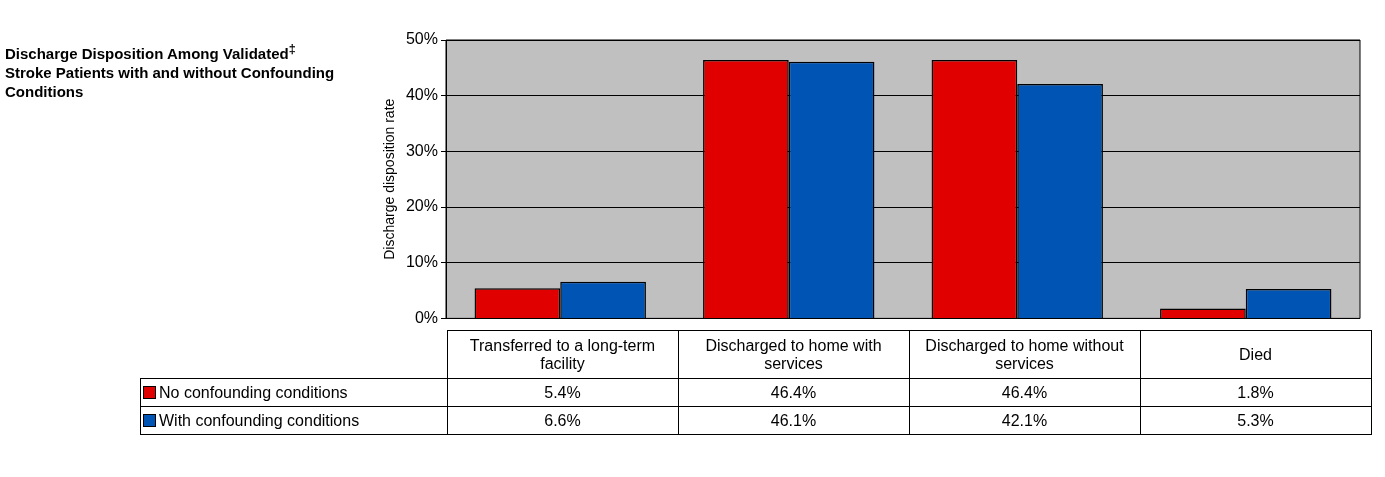 Image resolution: width=1385 pixels, height=477 pixels. I want to click on data-label: 42.1%, so click(1024, 420).